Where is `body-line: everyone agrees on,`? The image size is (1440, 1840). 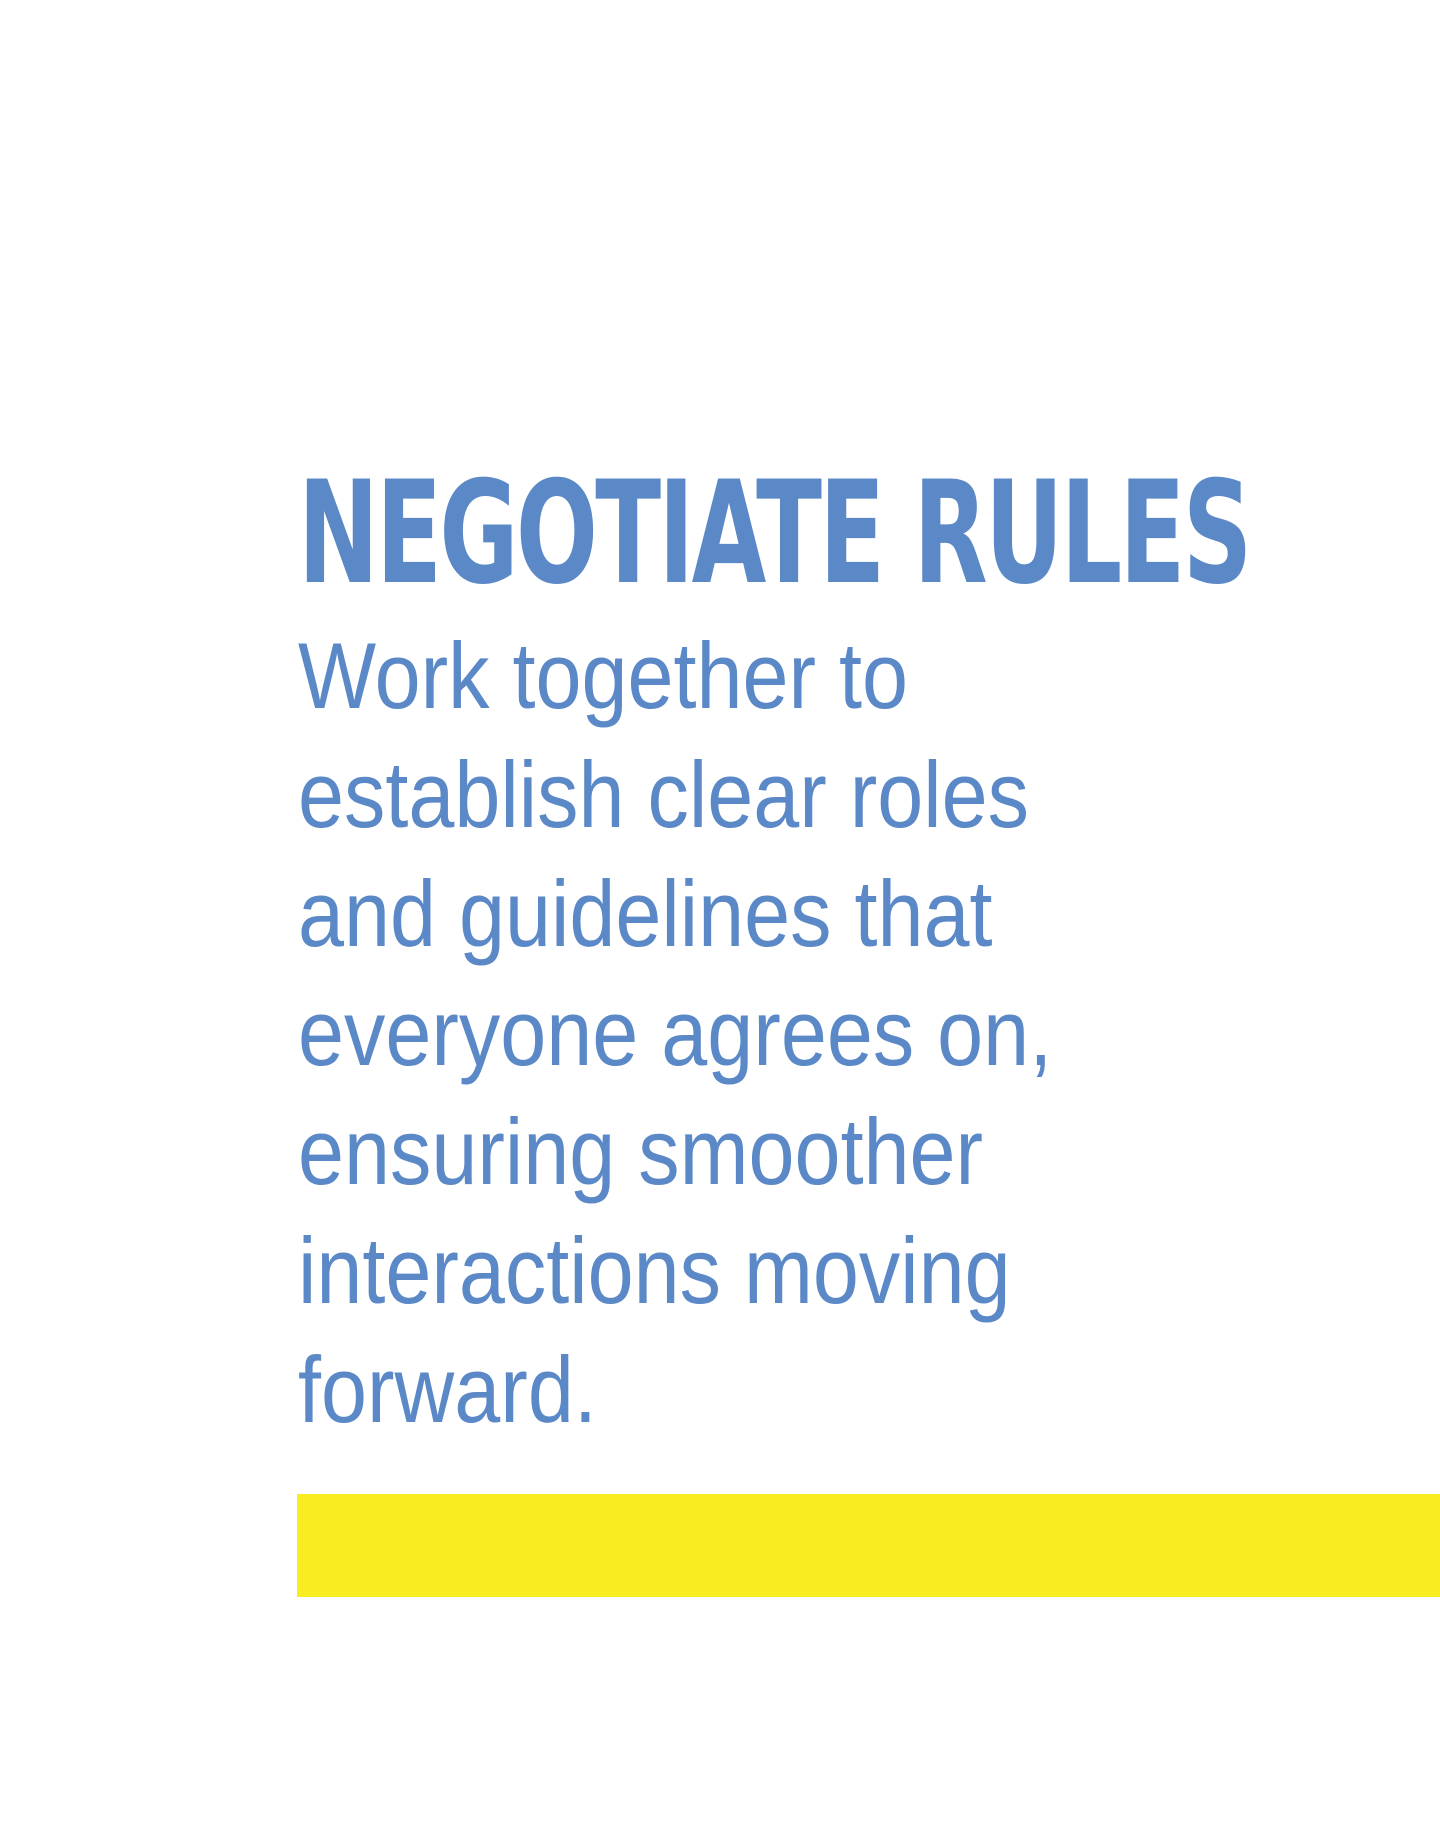
body-line: everyone agrees on, is located at coordinates (675, 1032).